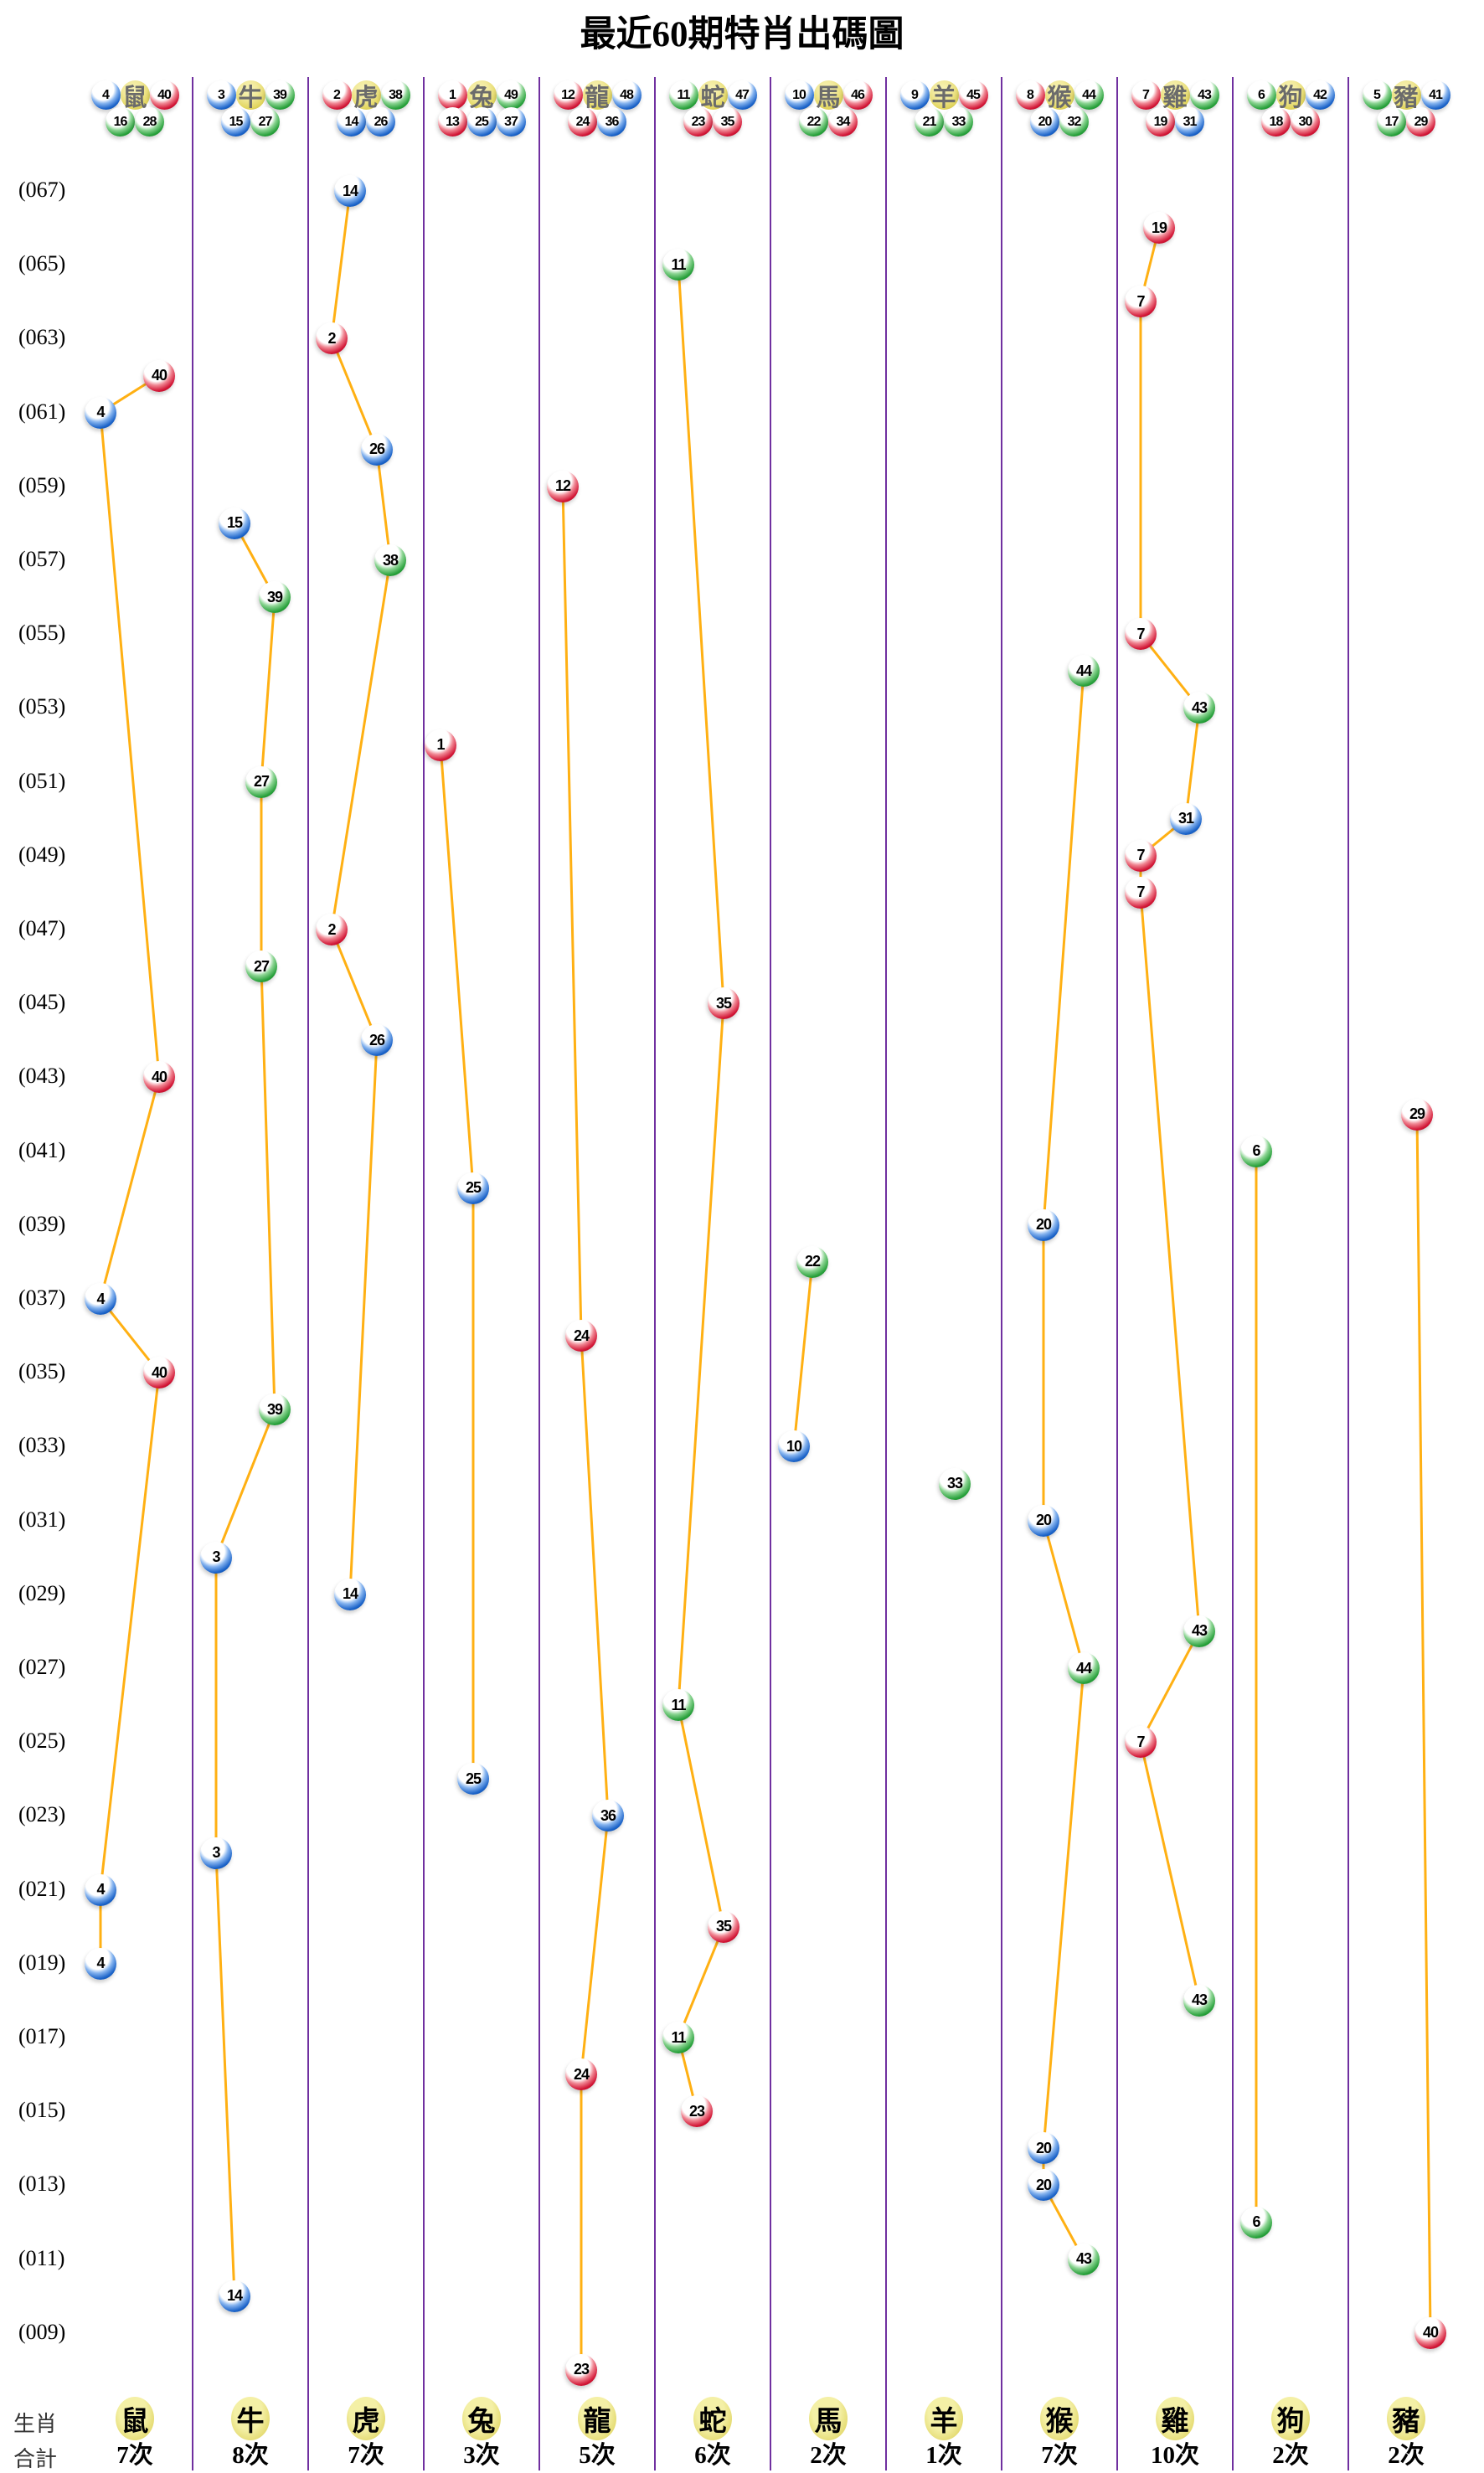 The height and width of the screenshot is (2473, 1484). Describe the element at coordinates (1159, 228) in the screenshot. I see `chart-ball: 19` at that location.